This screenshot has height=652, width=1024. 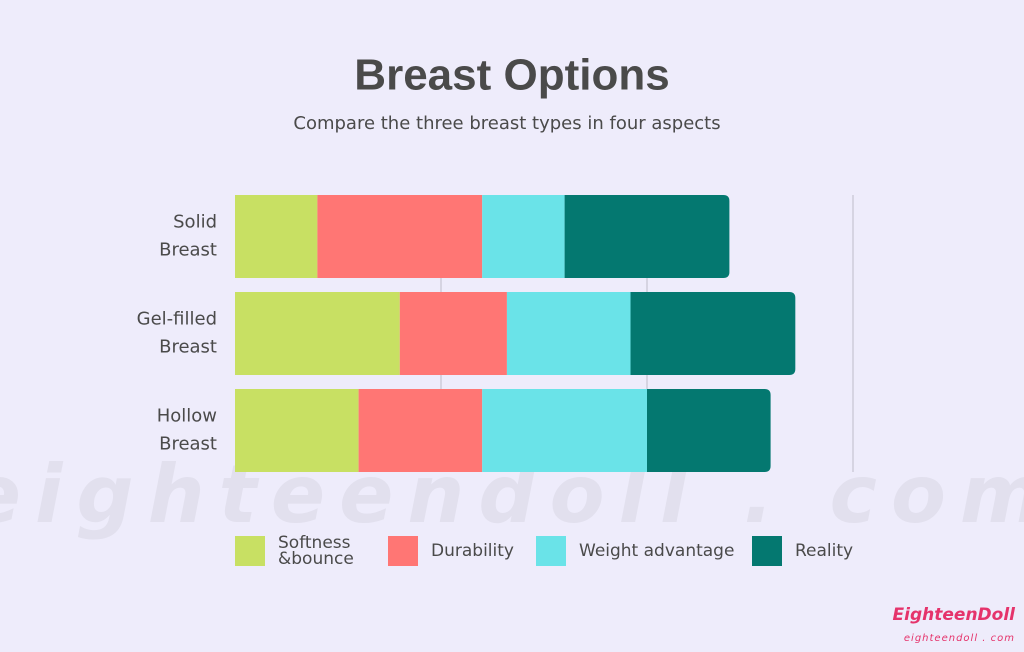 I want to click on legend-label: Softness &bounce, so click(x=316, y=551).